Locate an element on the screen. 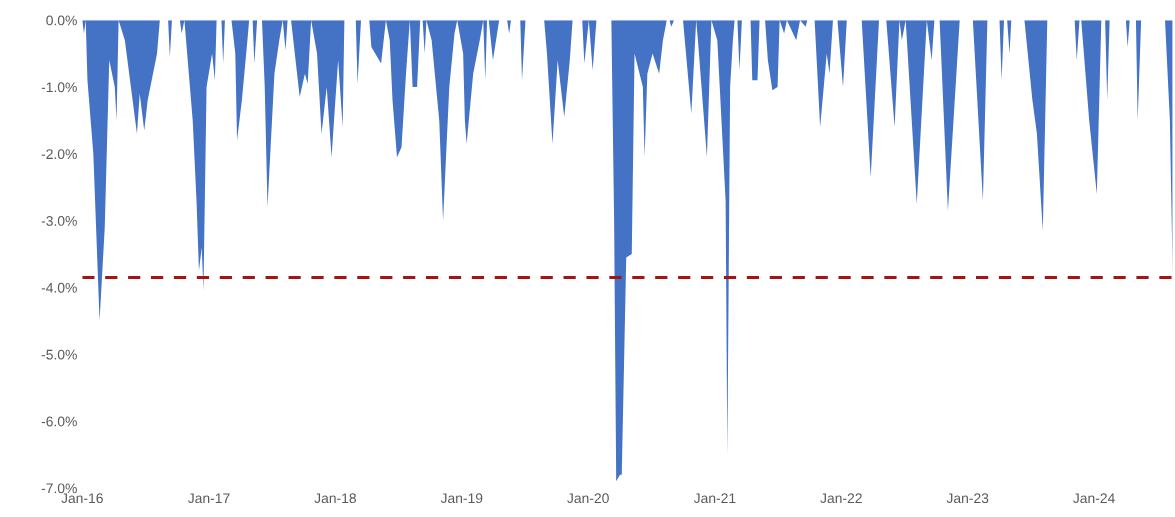 The image size is (1175, 517). x-tick-label: Jan-20 is located at coordinates (588, 498).